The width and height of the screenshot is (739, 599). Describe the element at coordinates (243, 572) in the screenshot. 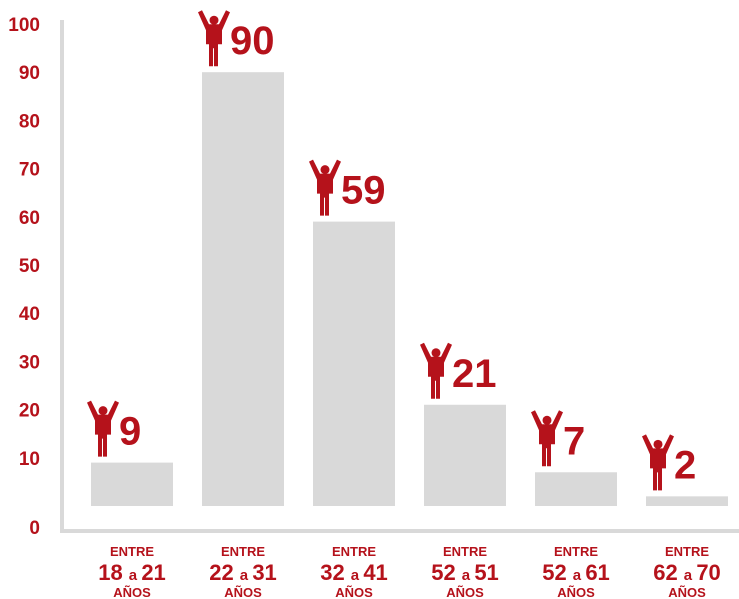

I see `x-label-range: 22 a 31` at that location.